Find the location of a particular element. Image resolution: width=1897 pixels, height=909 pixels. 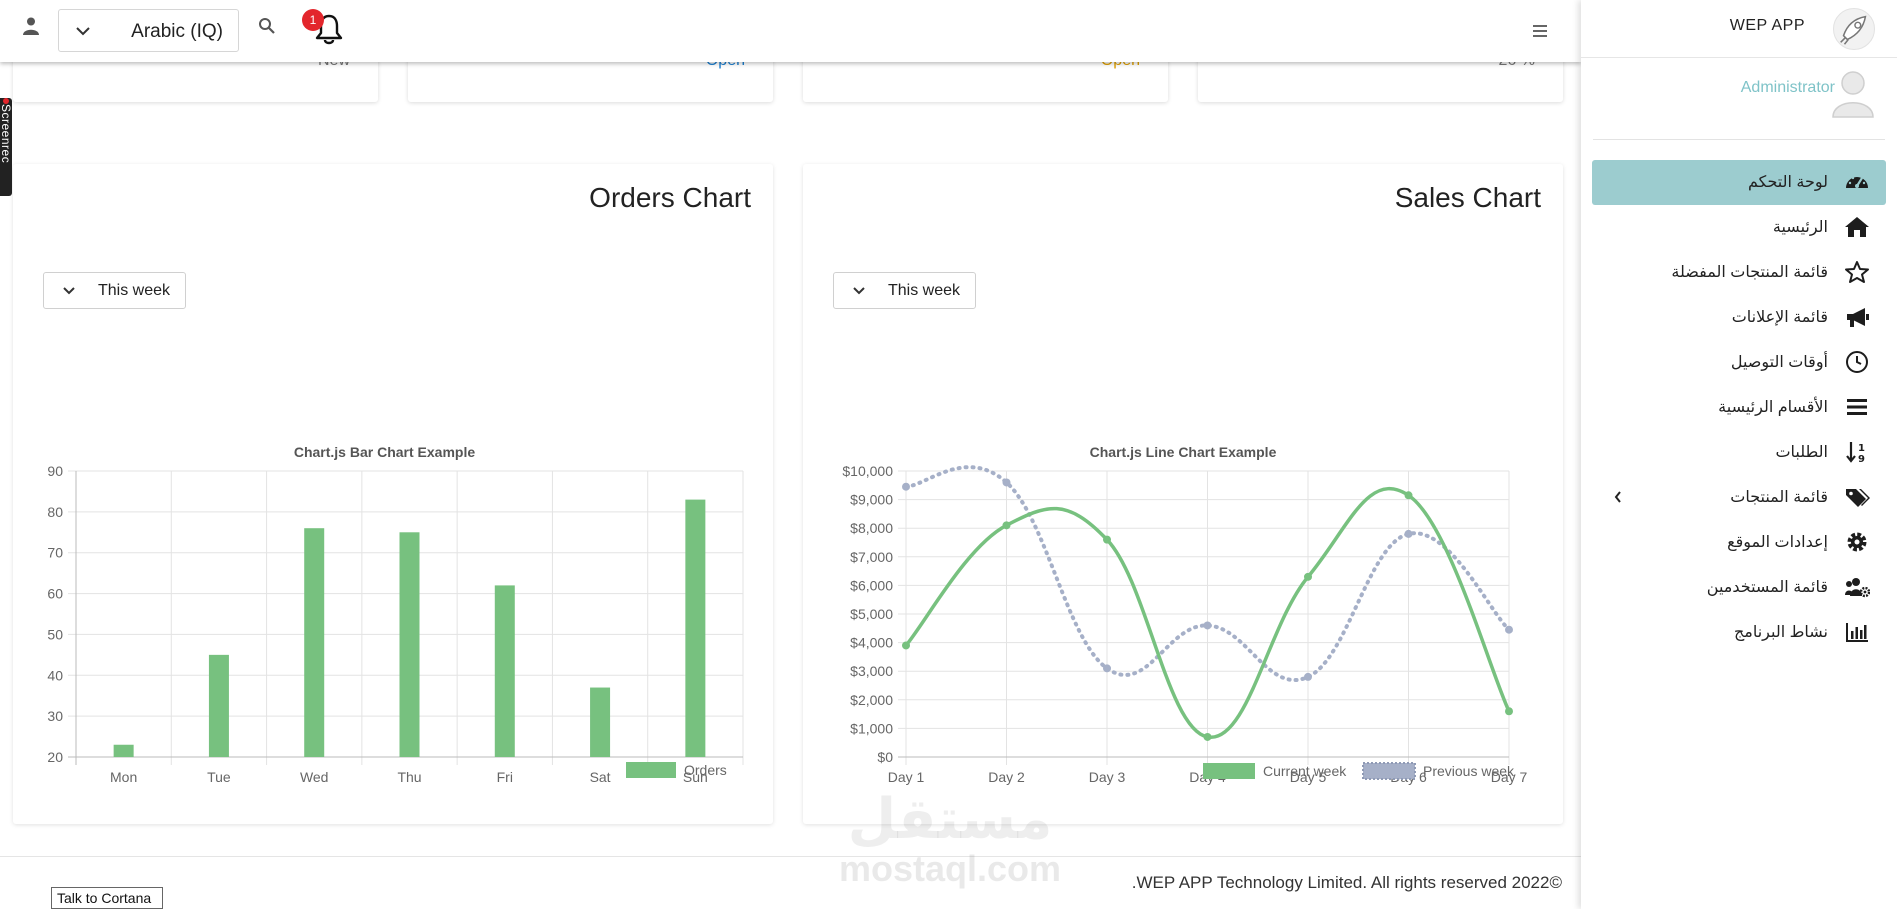

bars-icon is located at coordinates (1857, 407).